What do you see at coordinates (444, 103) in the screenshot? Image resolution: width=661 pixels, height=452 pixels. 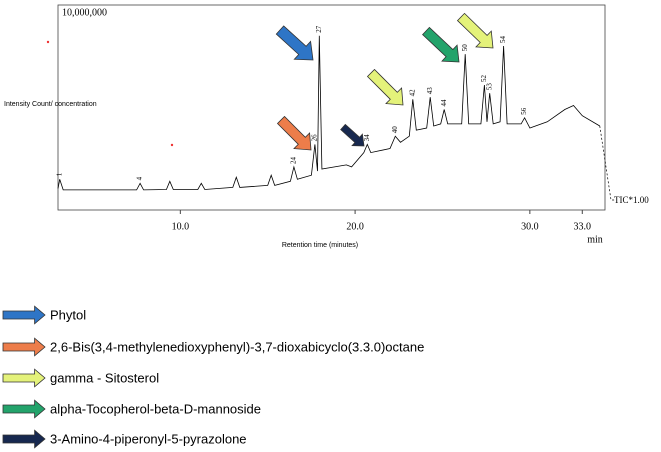 I see `peak-label: 44` at bounding box center [444, 103].